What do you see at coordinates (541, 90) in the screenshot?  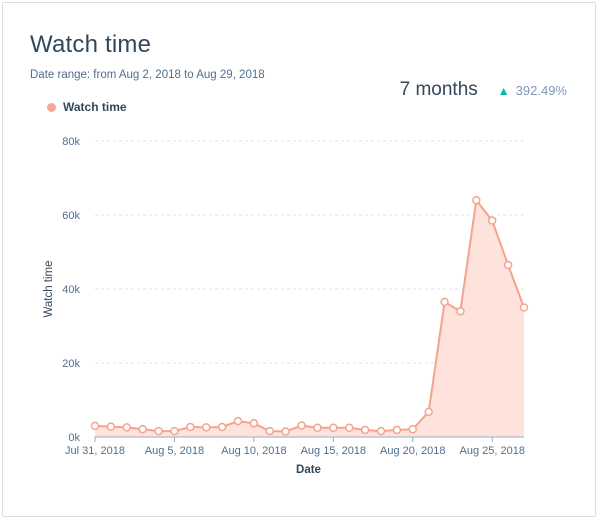 I see `change-percent: 392.49%` at bounding box center [541, 90].